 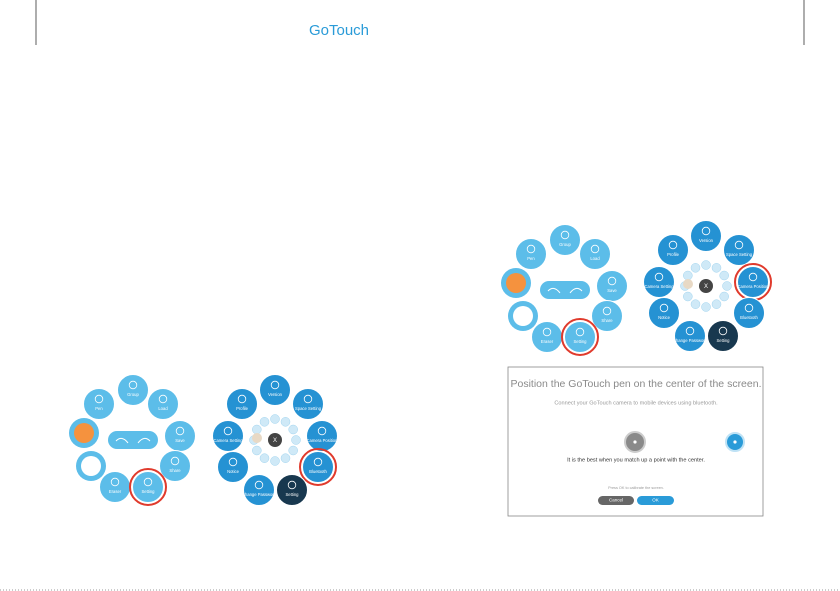 I want to click on highlight-ring, so click(x=148, y=487).